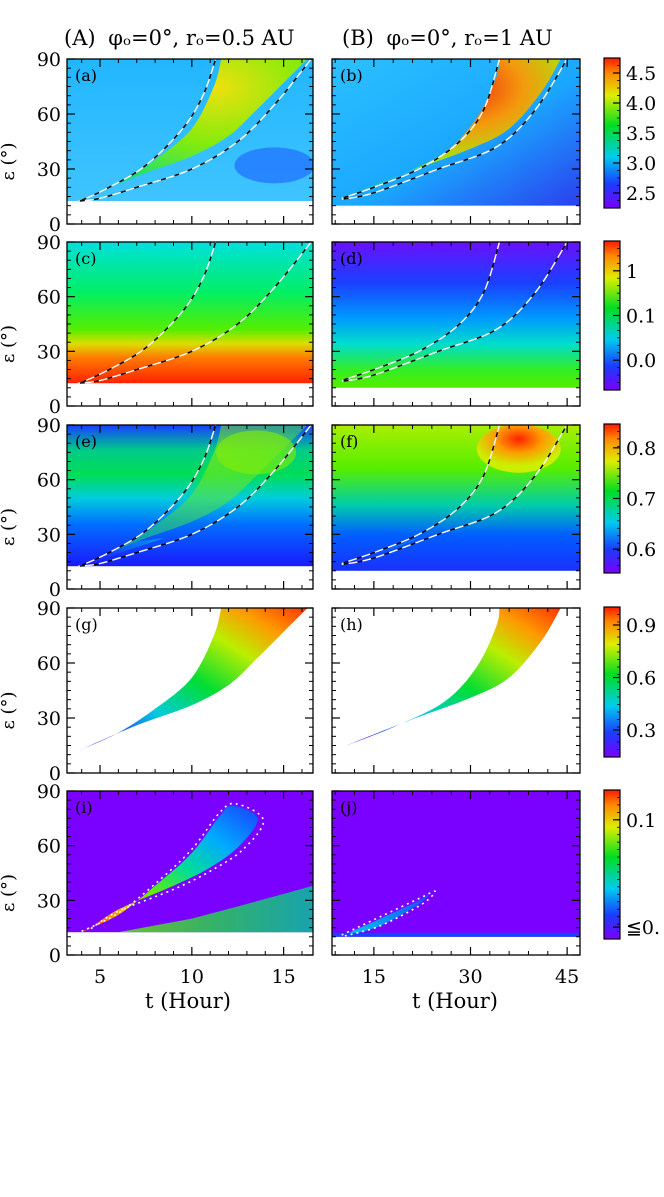 Image resolution: width=664 pixels, height=1197 pixels. I want to click on panel-d-plot, so click(456, 315).